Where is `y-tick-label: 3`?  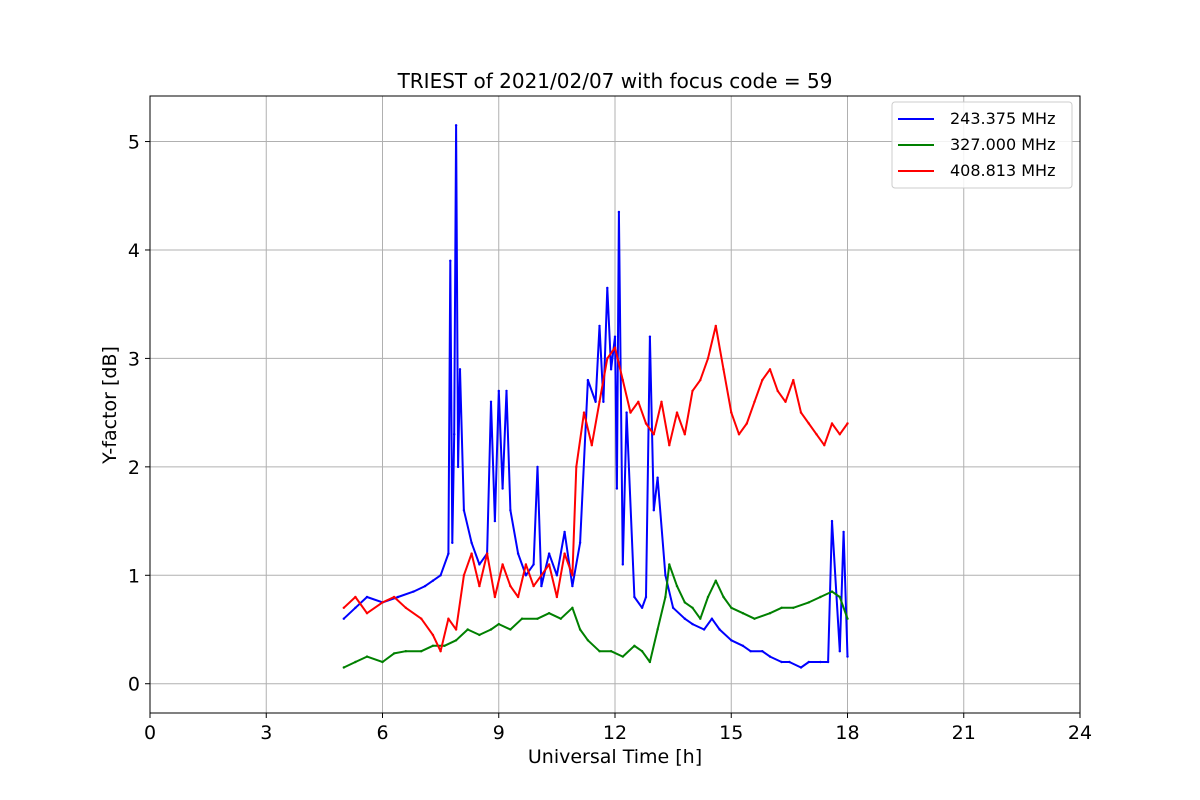 y-tick-label: 3 is located at coordinates (134, 359).